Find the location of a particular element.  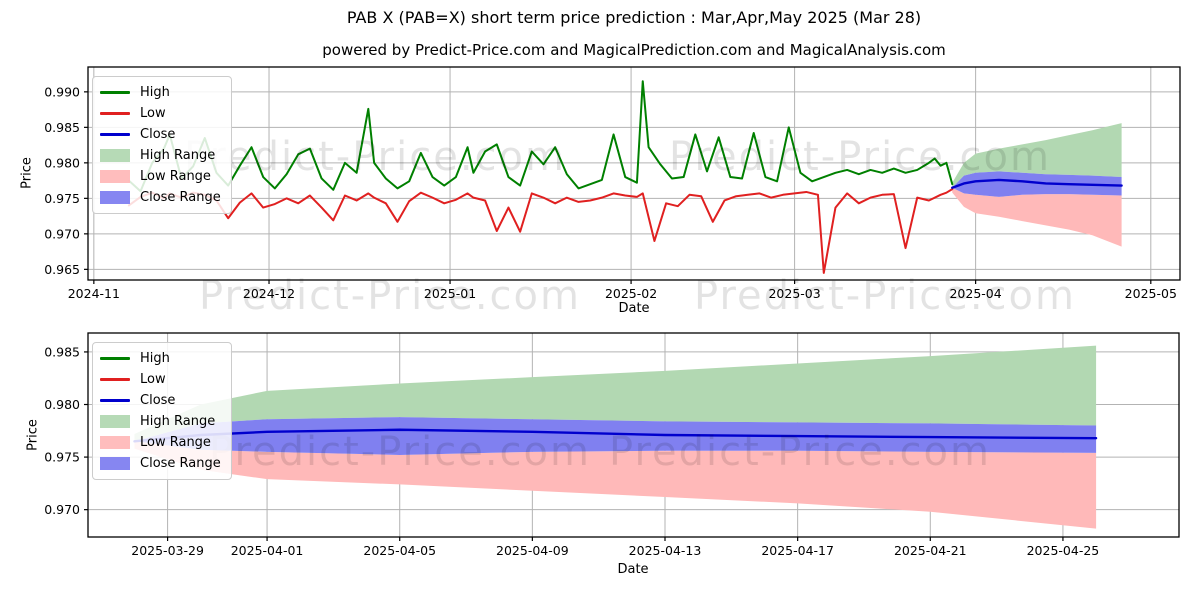

x-tick-label: 2025-04-21 is located at coordinates (930, 550).